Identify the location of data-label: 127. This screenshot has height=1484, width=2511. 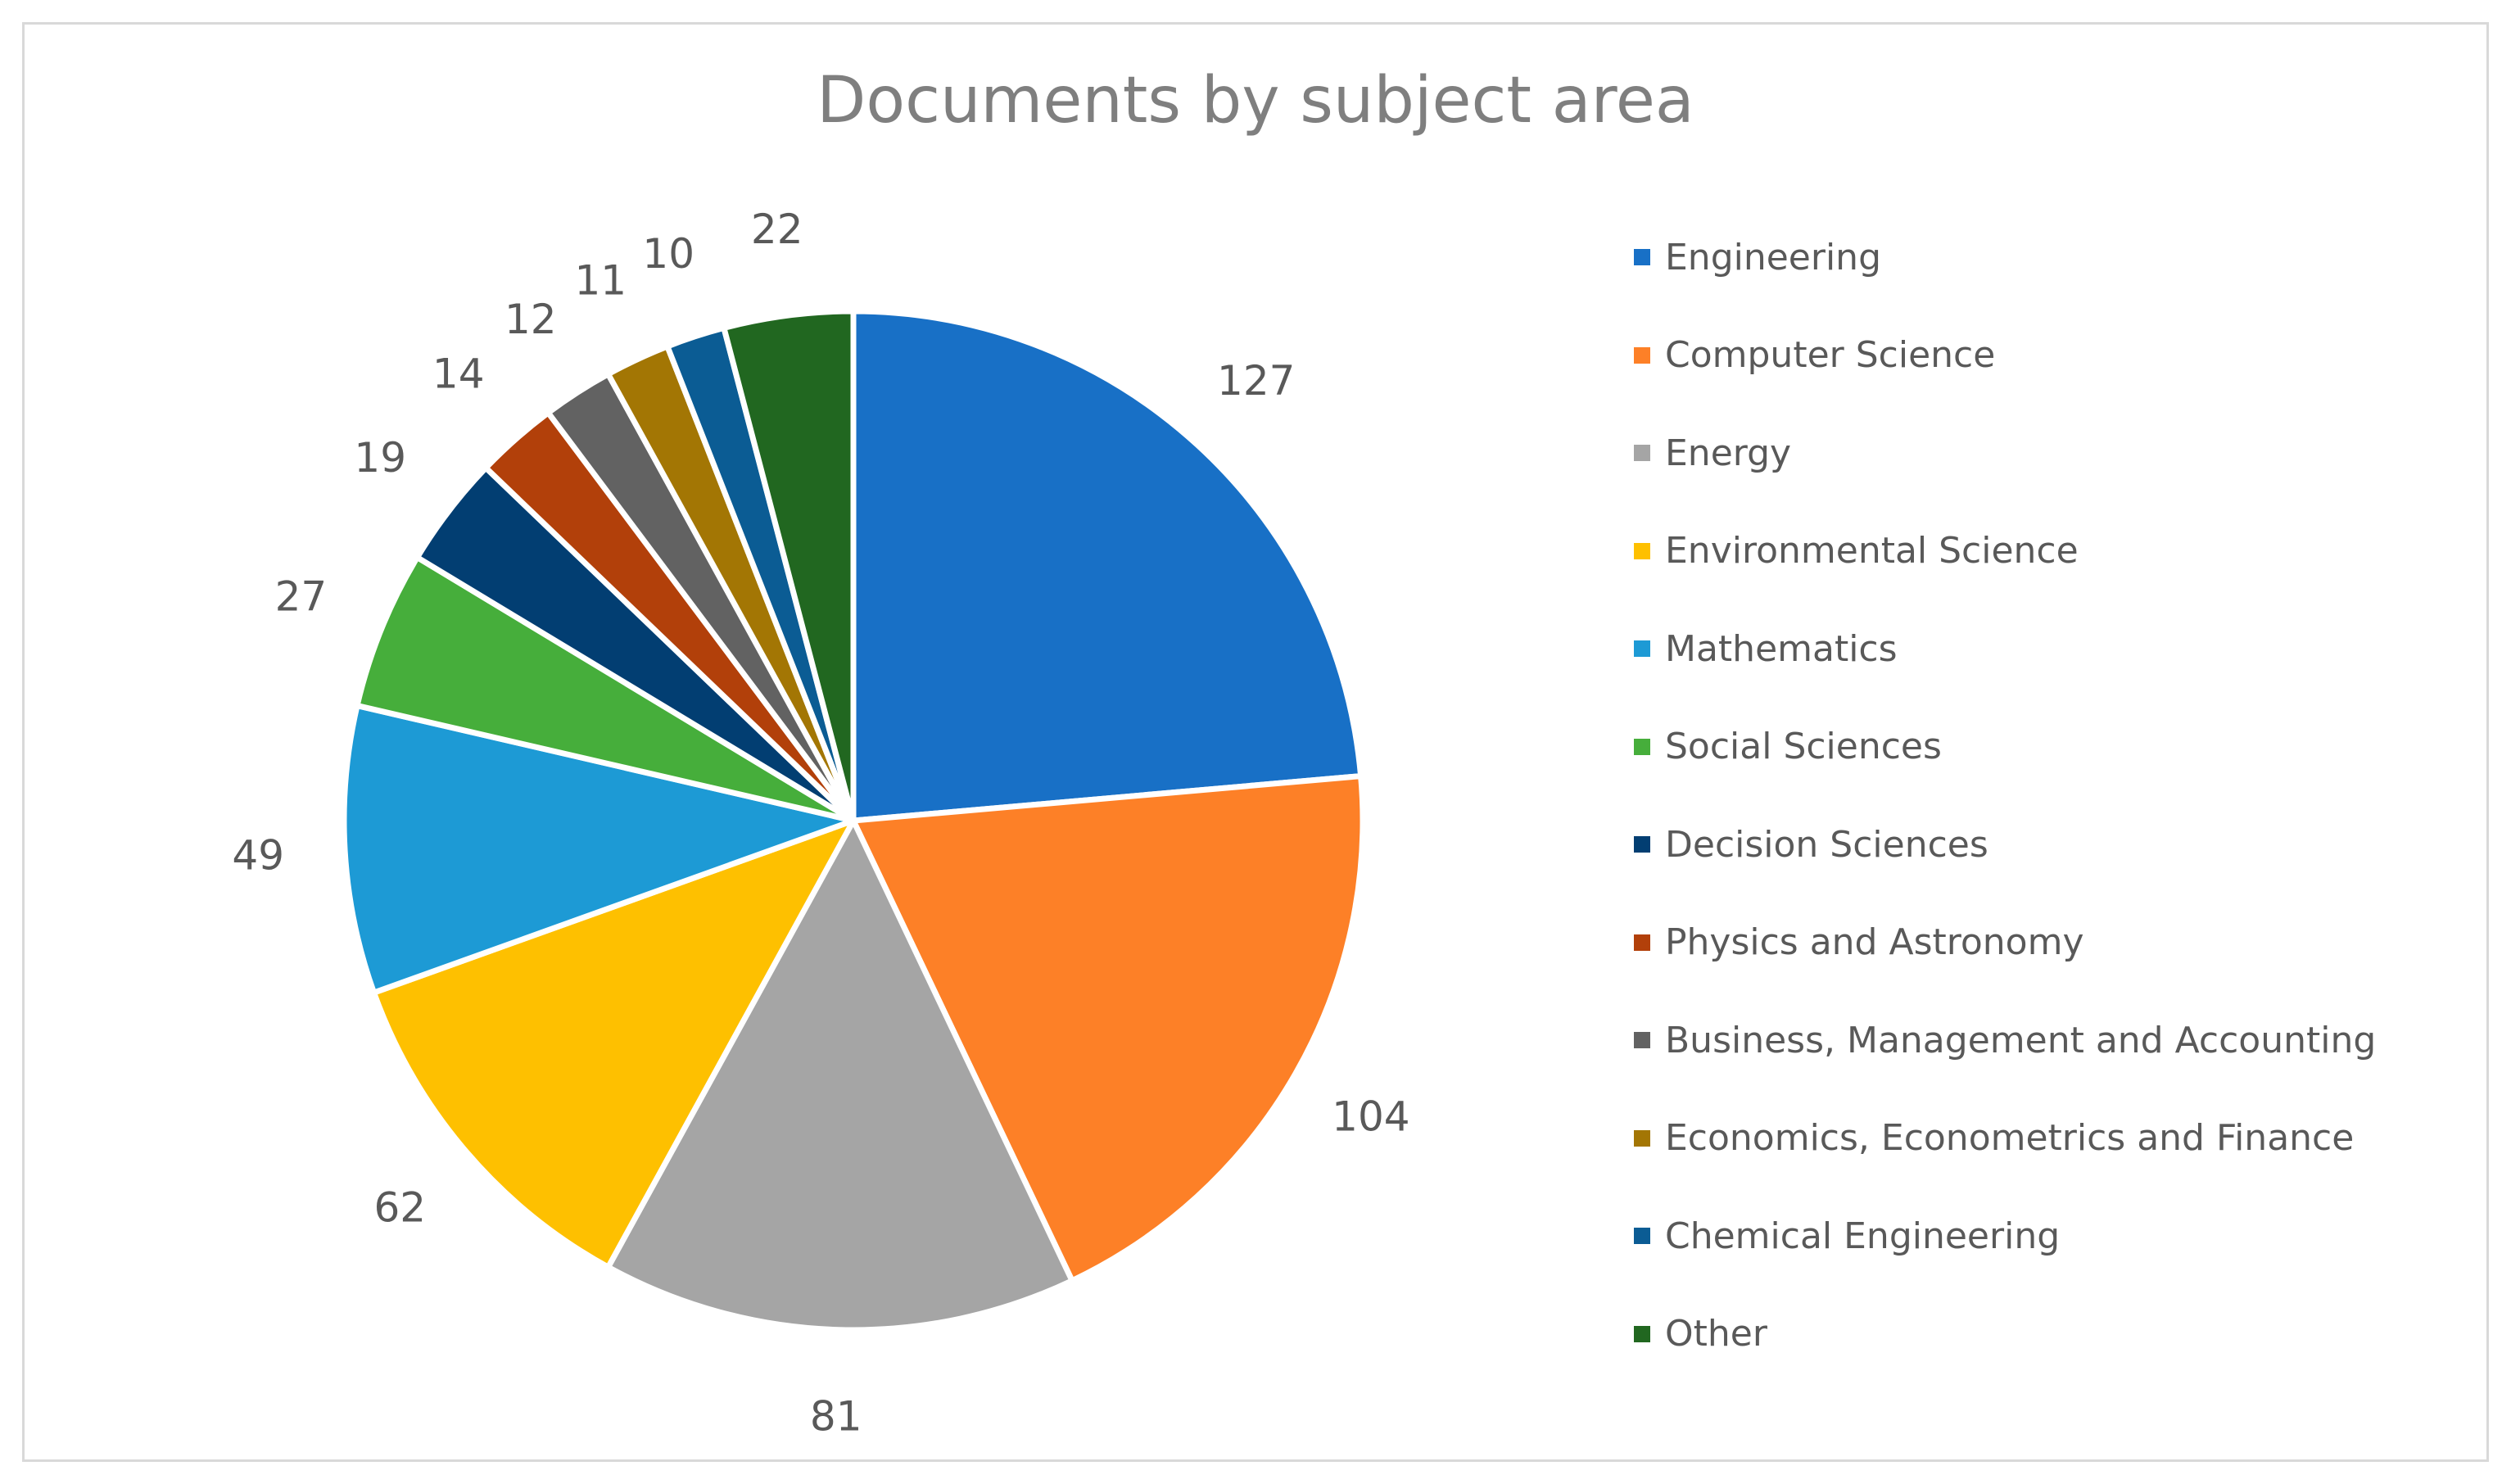
(1256, 381).